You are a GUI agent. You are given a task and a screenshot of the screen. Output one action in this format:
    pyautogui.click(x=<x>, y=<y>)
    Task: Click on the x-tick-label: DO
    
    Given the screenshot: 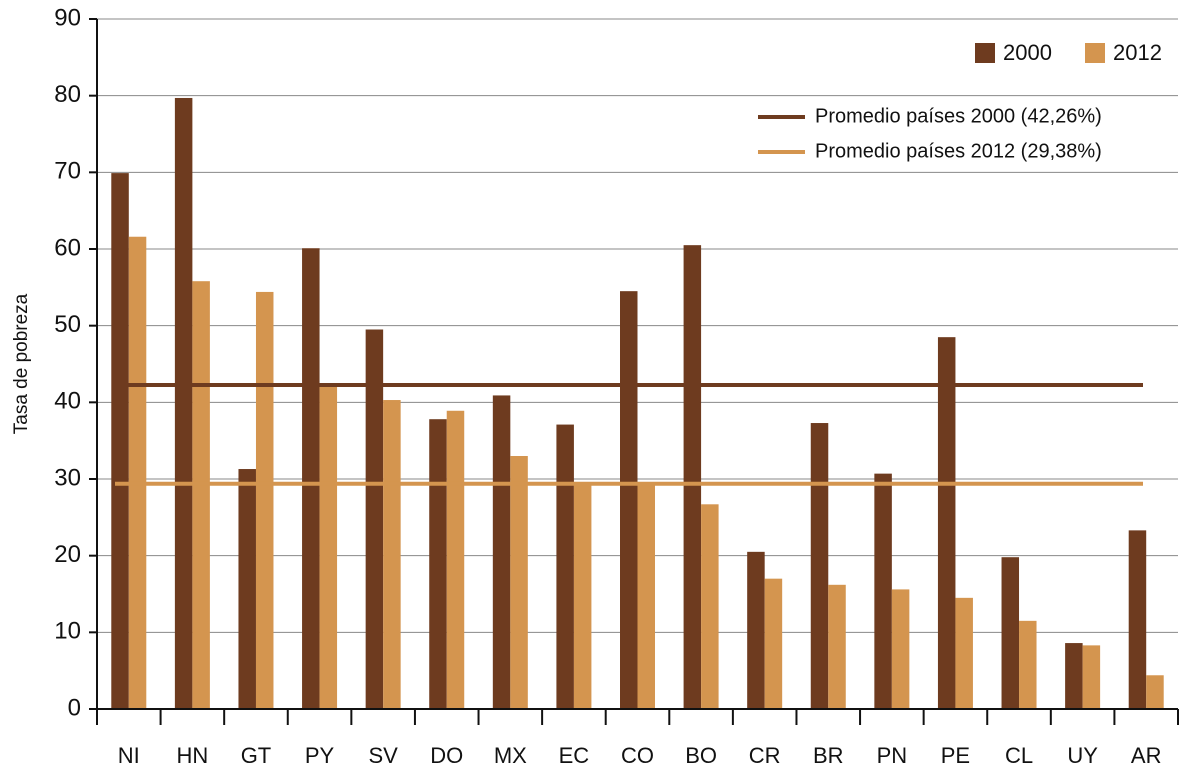 What is the action you would take?
    pyautogui.click(x=446, y=755)
    